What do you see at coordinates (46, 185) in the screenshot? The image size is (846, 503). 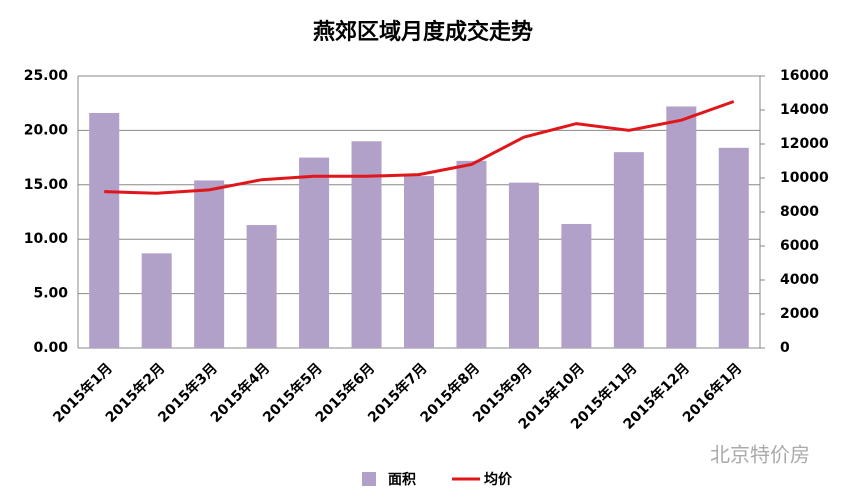 I see `y-tick-label: 15.00` at bounding box center [46, 185].